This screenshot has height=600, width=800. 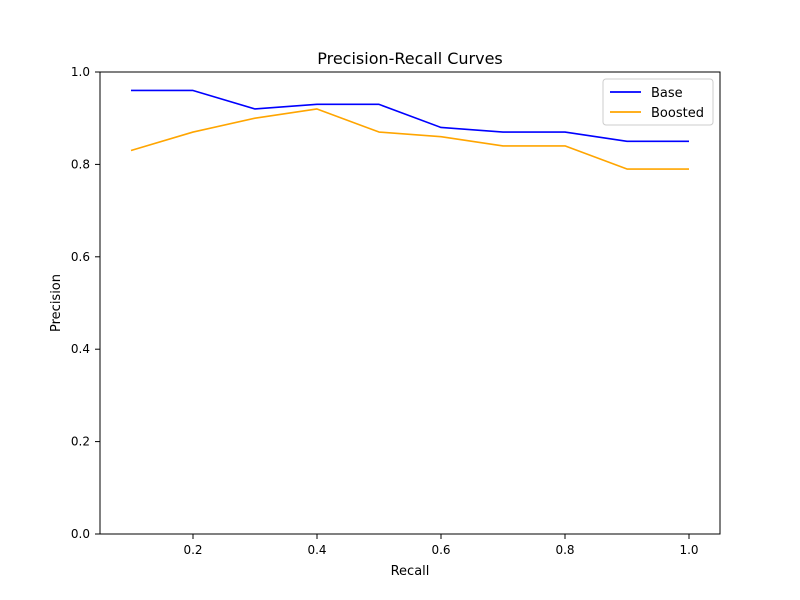 What do you see at coordinates (80, 72) in the screenshot?
I see `y-tick-label: 1.0` at bounding box center [80, 72].